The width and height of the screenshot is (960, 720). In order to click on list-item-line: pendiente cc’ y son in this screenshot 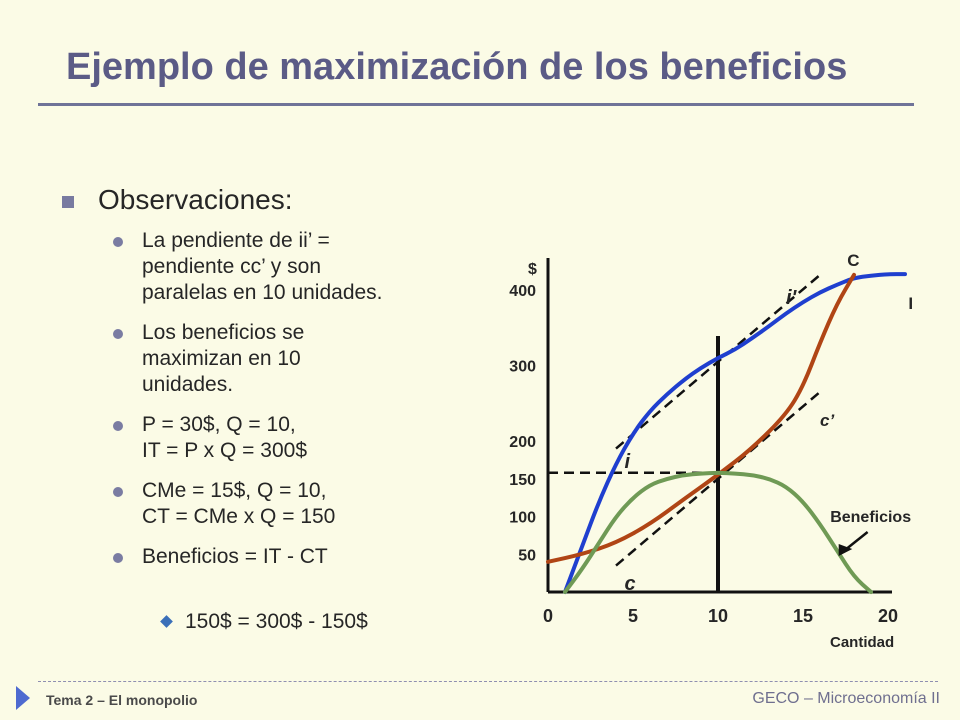, I will do `click(232, 266)`.